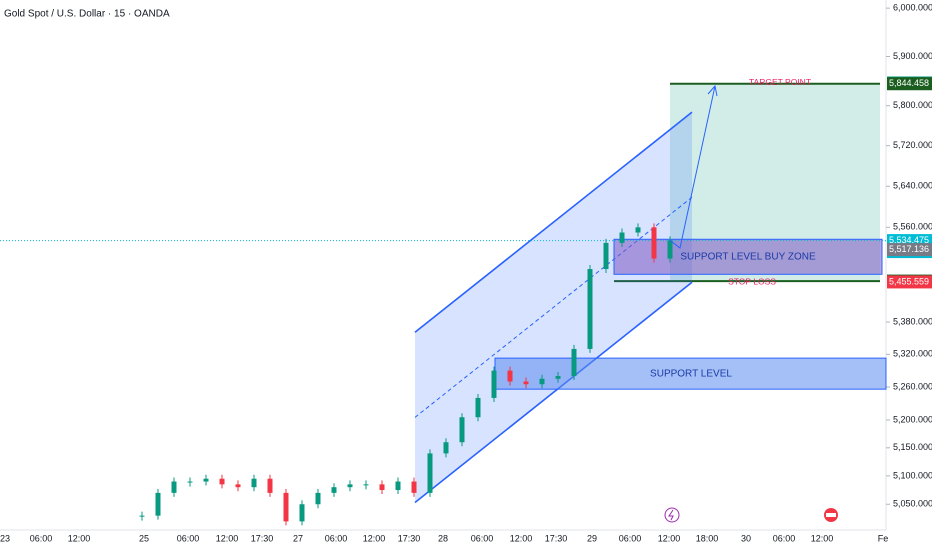 The image size is (932, 550). Describe the element at coordinates (553, 222) in the screenshot. I see `channel-upper` at that location.